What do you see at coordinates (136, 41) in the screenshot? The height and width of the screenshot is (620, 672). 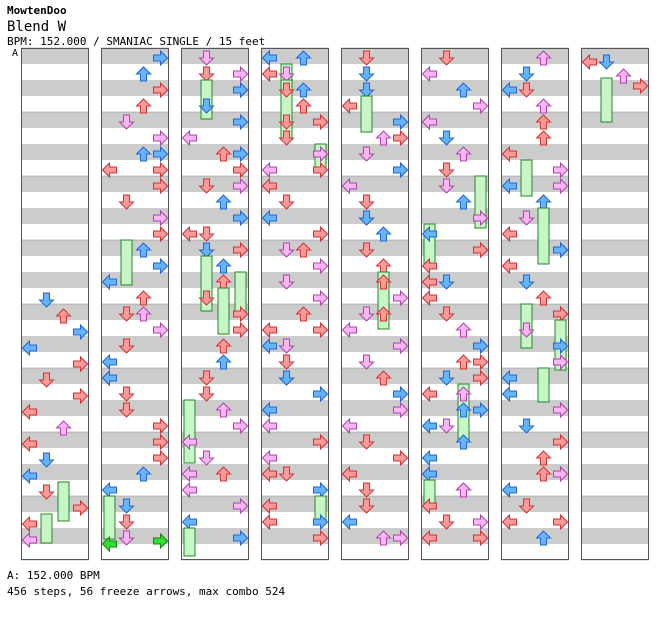 I see `chart-info: BPM: 152.000 / SMANIAC SINGLE / 15 feet` at bounding box center [136, 41].